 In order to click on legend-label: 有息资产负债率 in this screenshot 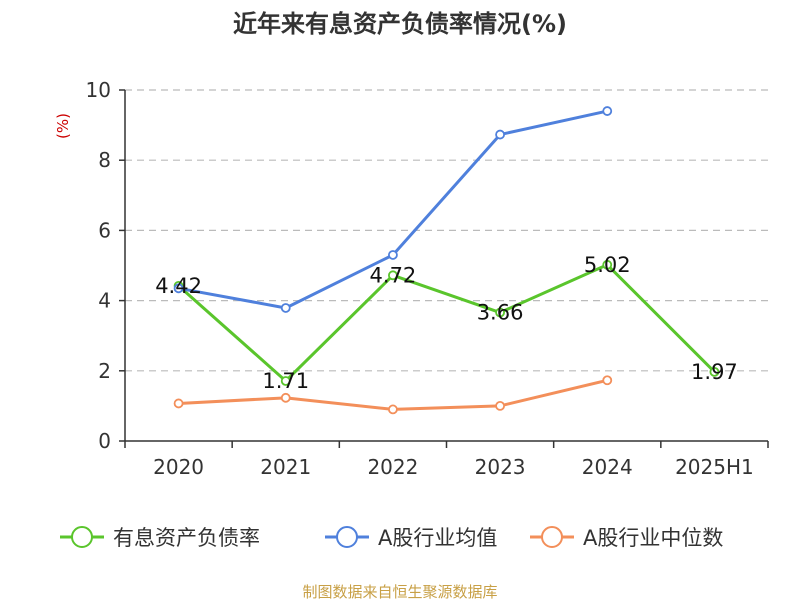, I will do `click(186, 538)`.